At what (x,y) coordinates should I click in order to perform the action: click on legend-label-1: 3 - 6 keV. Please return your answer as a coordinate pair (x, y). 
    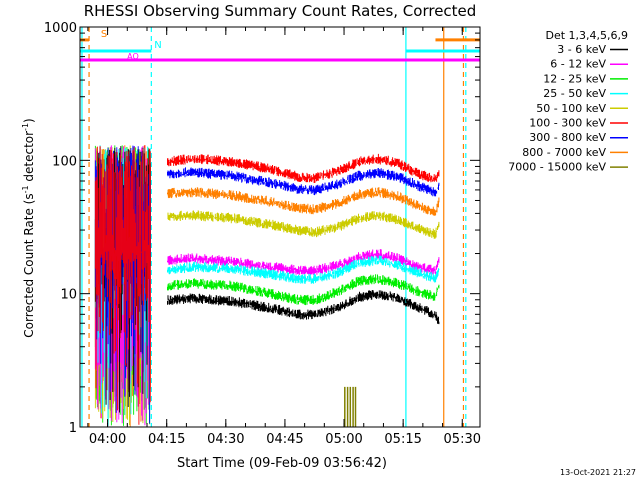
    Looking at the image, I should click on (581, 49).